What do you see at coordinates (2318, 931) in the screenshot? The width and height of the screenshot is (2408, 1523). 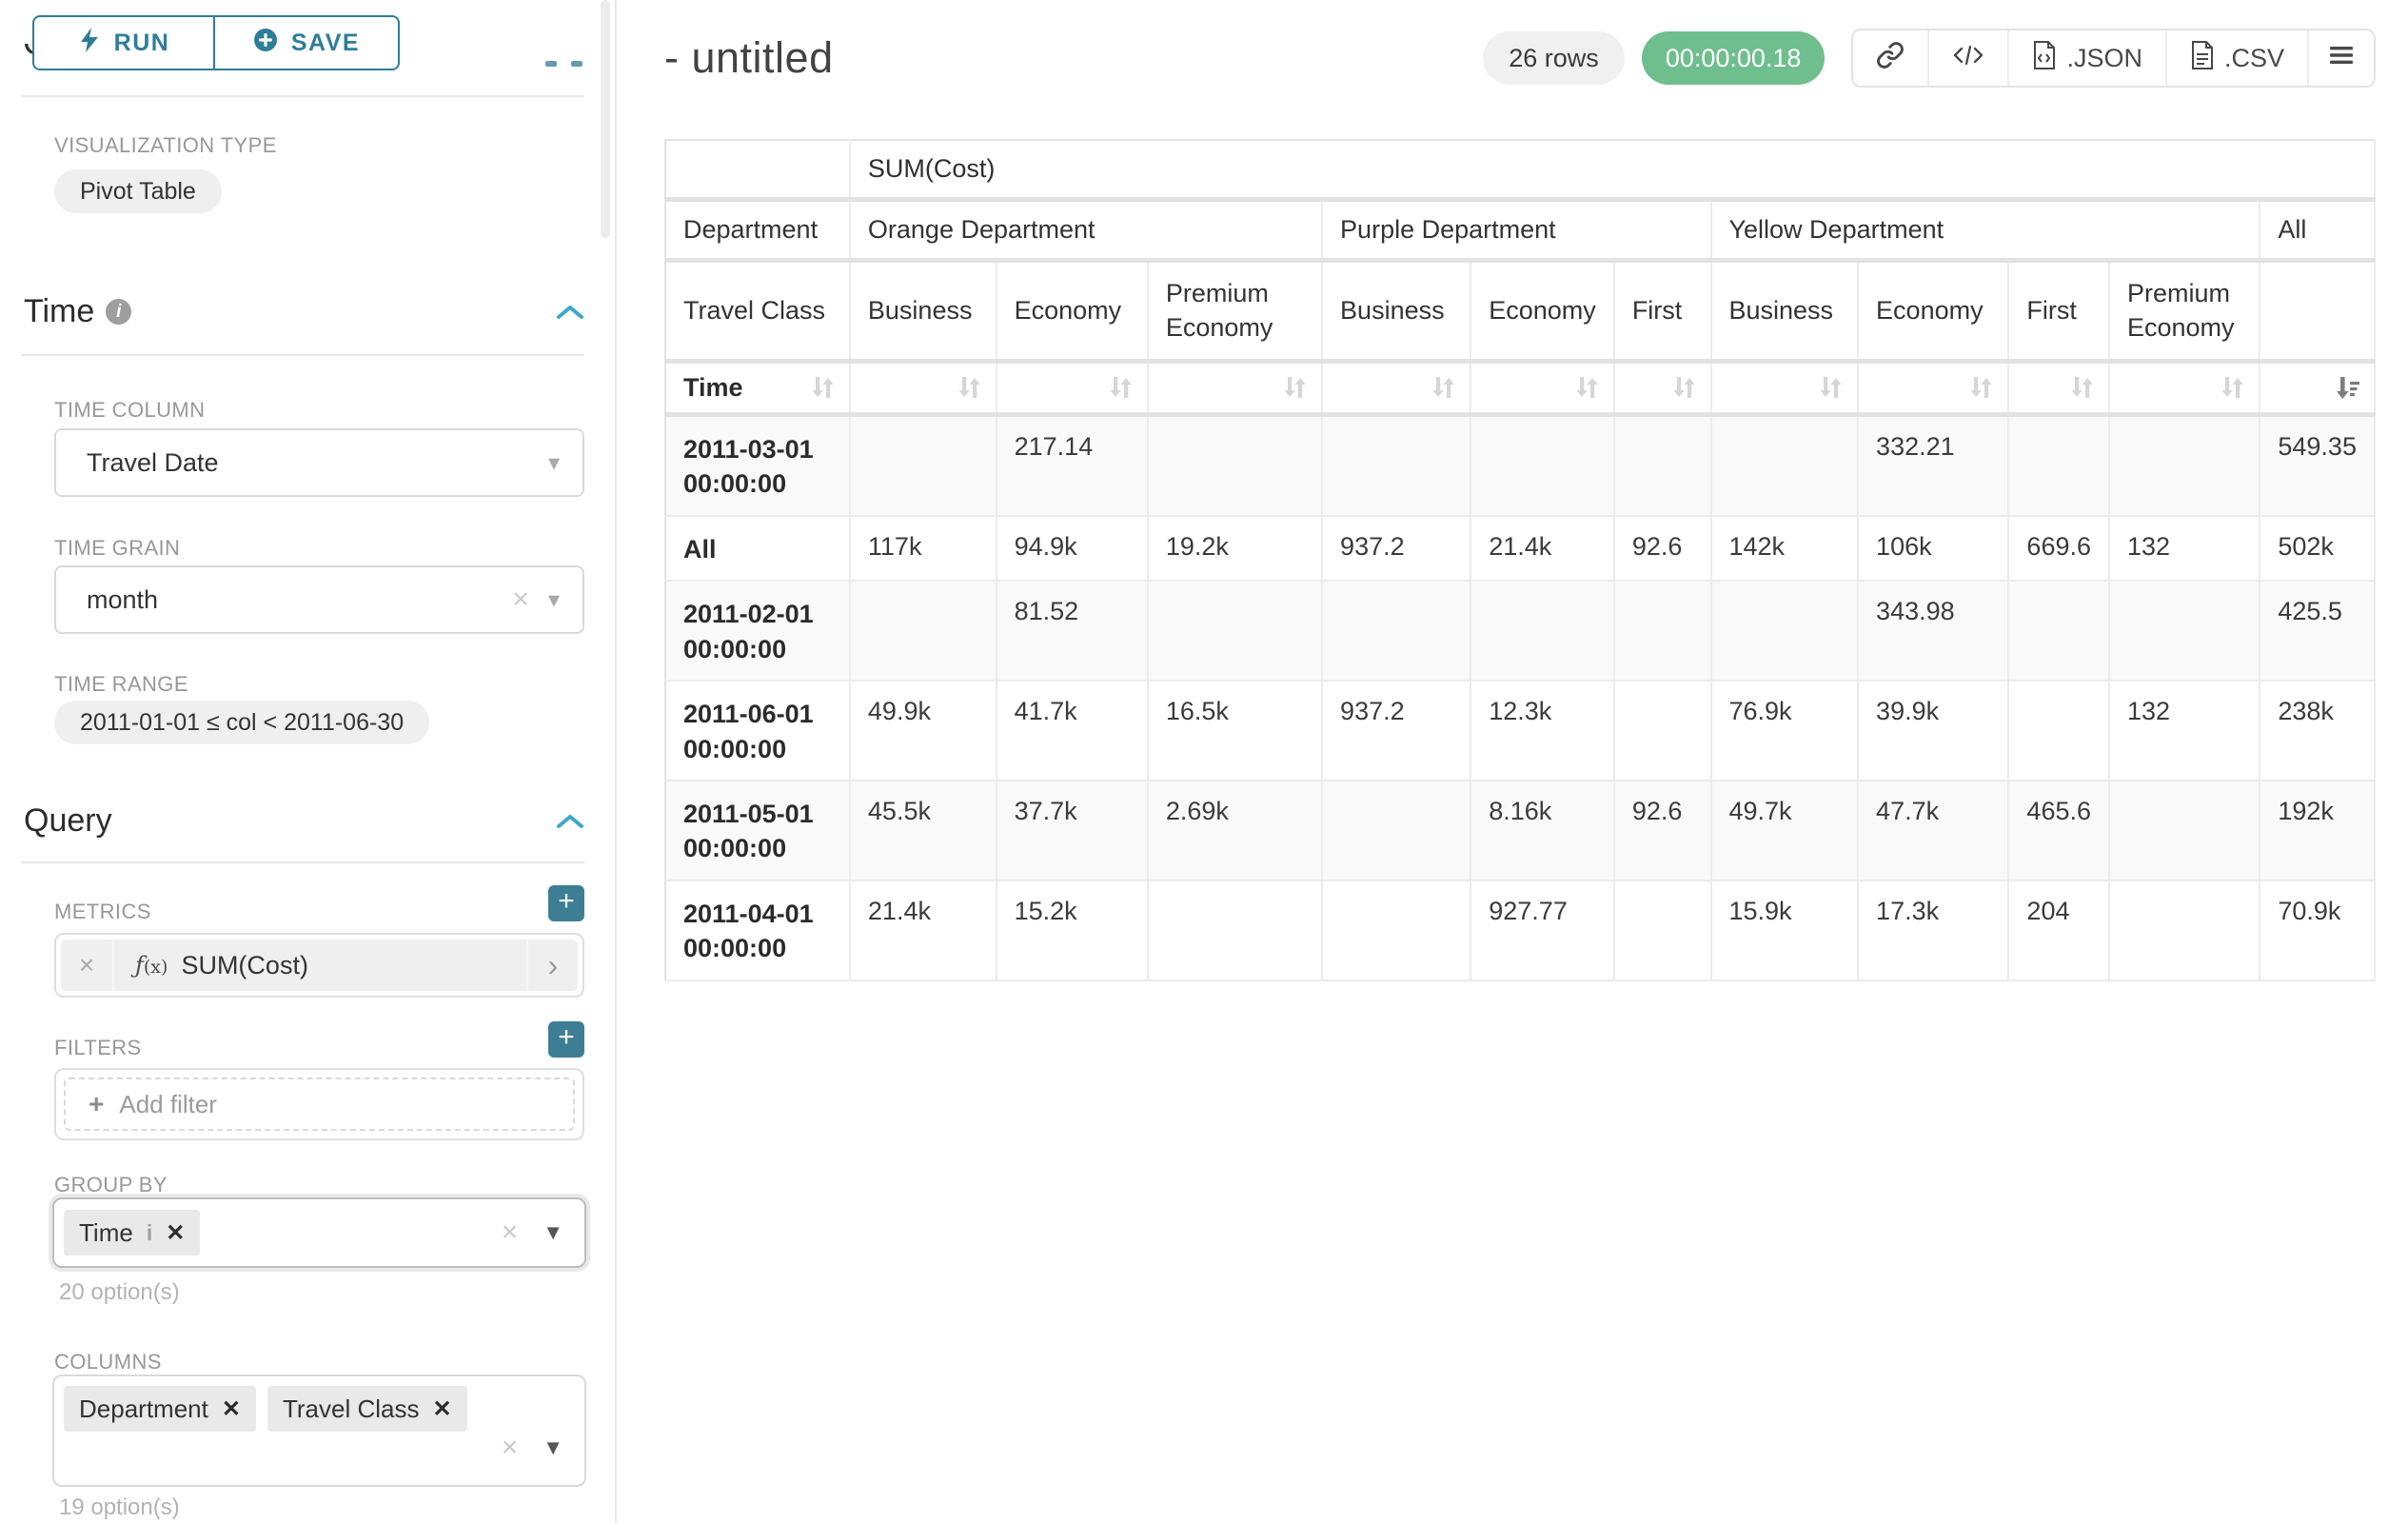 I see `value-cell: 70.9k` at bounding box center [2318, 931].